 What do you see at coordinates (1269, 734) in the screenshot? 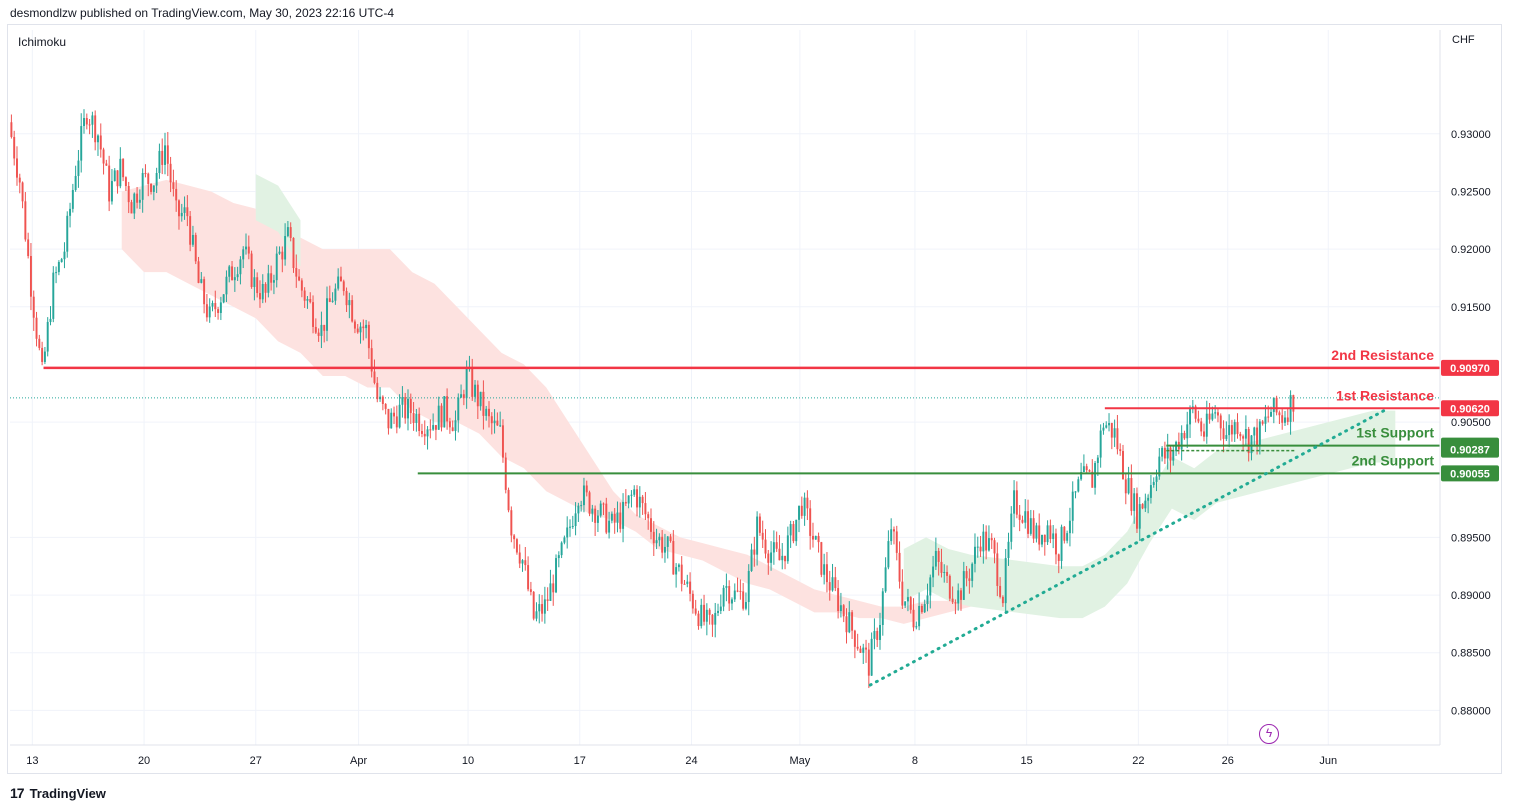
I see `lightning-icon: ϟ` at bounding box center [1269, 734].